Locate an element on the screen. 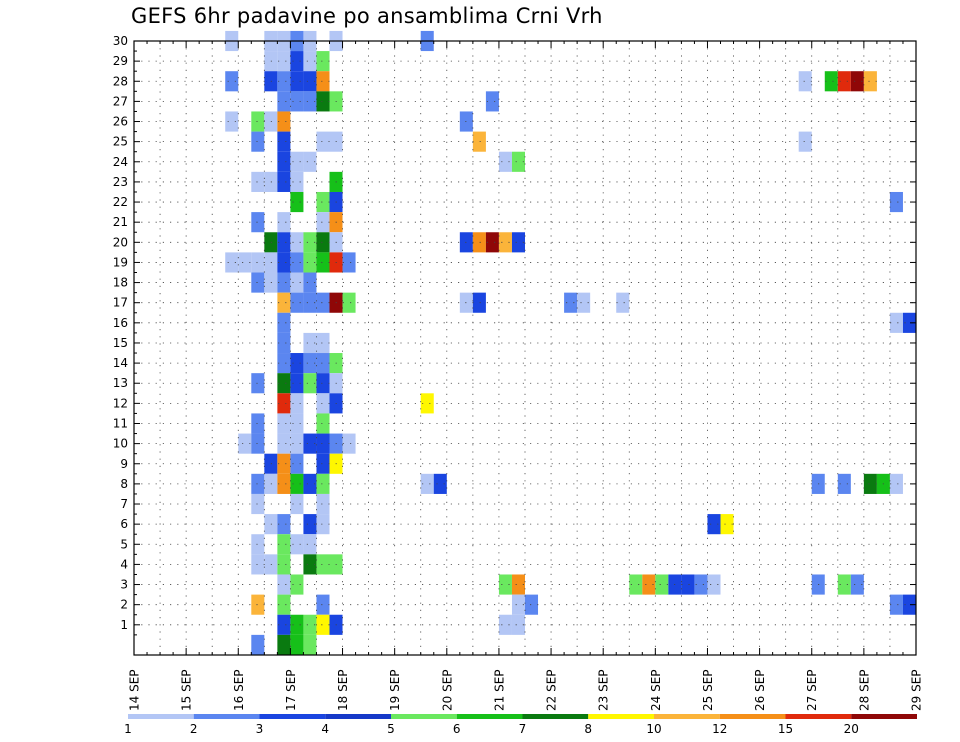 The image size is (960, 742). x-tick-label: 18 SEP is located at coordinates (343, 690).